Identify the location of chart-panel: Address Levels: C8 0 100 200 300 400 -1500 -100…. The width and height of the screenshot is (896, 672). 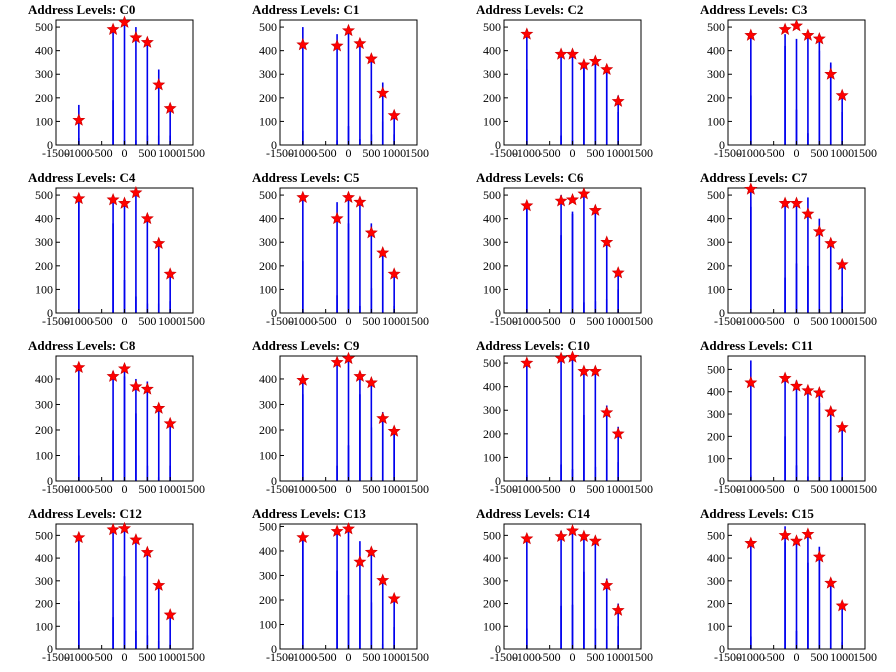
(112, 420).